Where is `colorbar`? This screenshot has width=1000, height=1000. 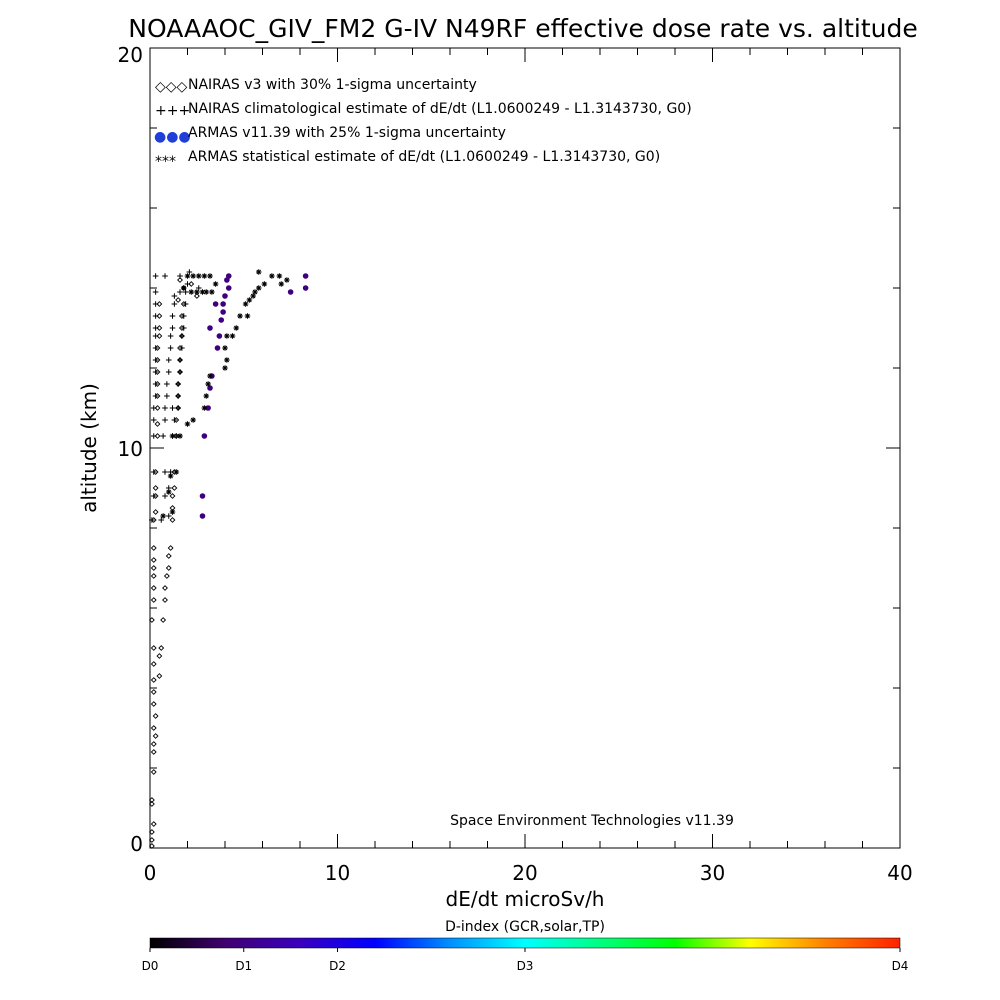
colorbar is located at coordinates (525, 943).